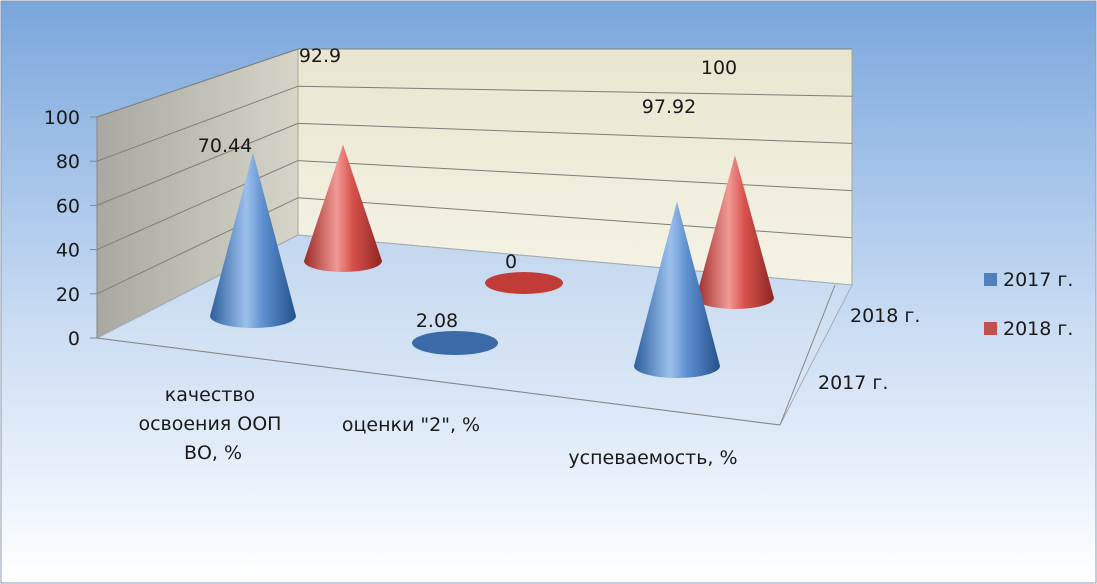  I want to click on cone-0-0: 70.44, so click(247, 231).